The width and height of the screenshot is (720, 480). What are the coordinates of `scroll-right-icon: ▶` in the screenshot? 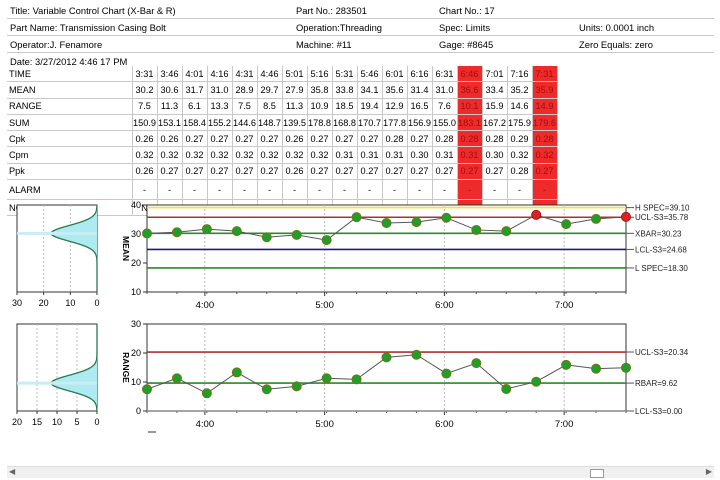 It's located at (708, 471).